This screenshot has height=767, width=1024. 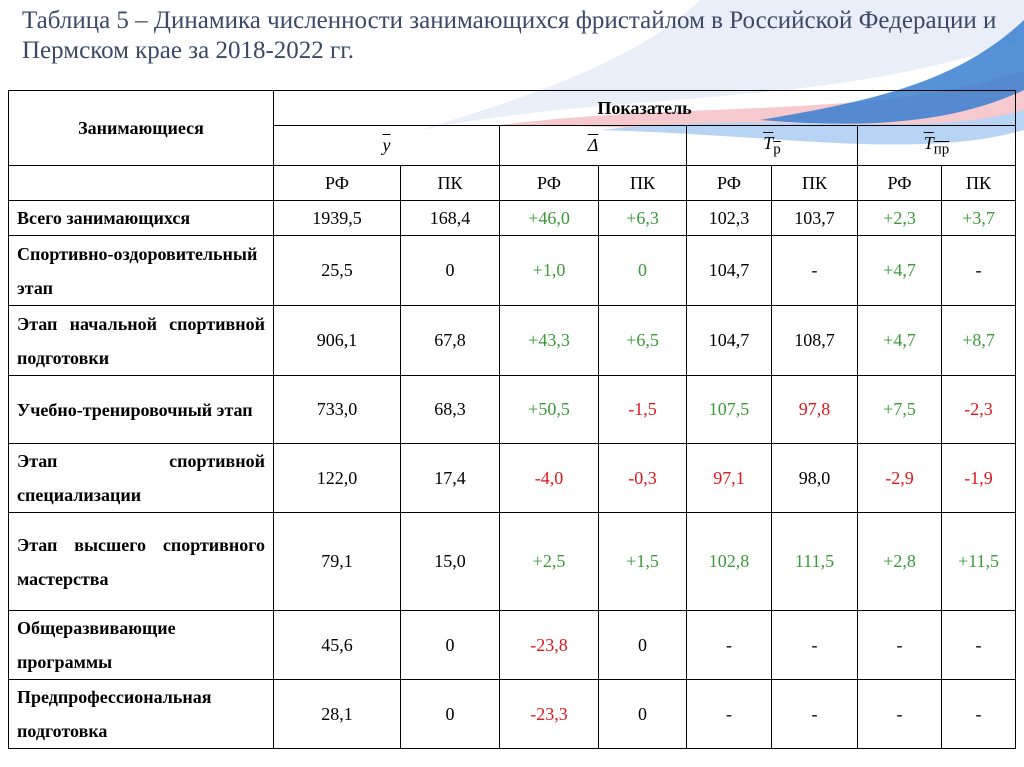 I want to click on indicator-symbol: y, so click(x=387, y=145).